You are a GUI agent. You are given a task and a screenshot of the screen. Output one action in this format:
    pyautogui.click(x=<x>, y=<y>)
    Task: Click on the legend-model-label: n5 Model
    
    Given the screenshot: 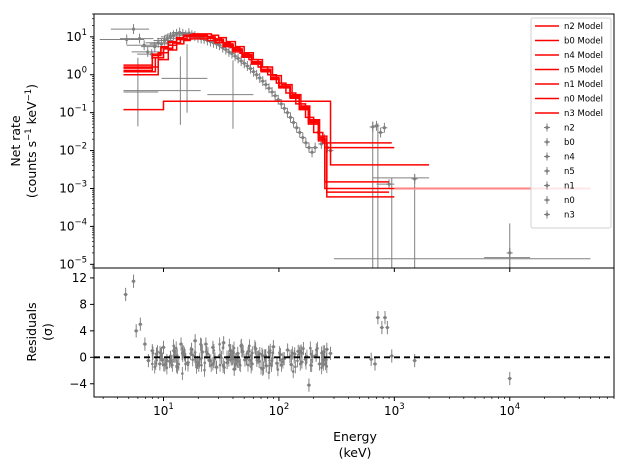 What is the action you would take?
    pyautogui.click(x=583, y=71)
    